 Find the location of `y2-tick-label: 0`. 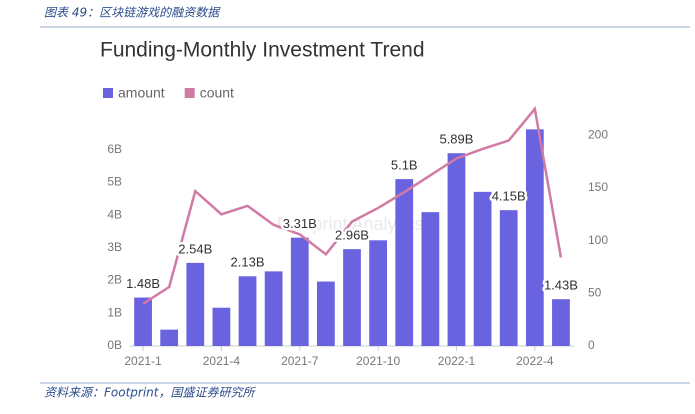

y2-tick-label: 0 is located at coordinates (591, 345).